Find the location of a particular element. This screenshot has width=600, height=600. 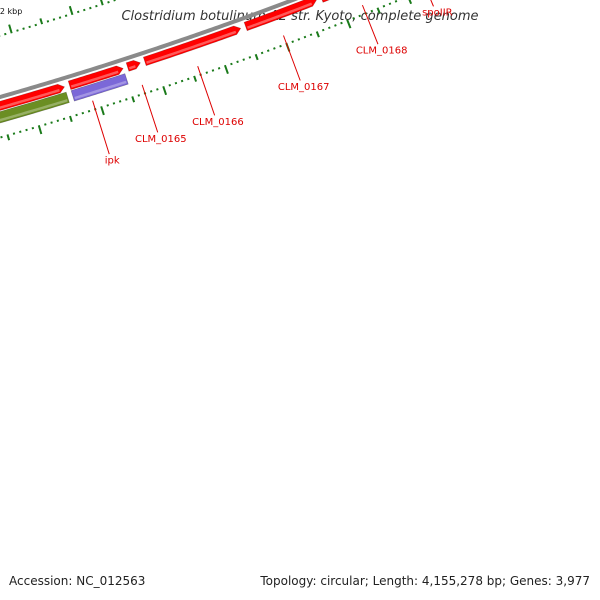

accession-text: Accession: NC_012563 is located at coordinates (77, 581).